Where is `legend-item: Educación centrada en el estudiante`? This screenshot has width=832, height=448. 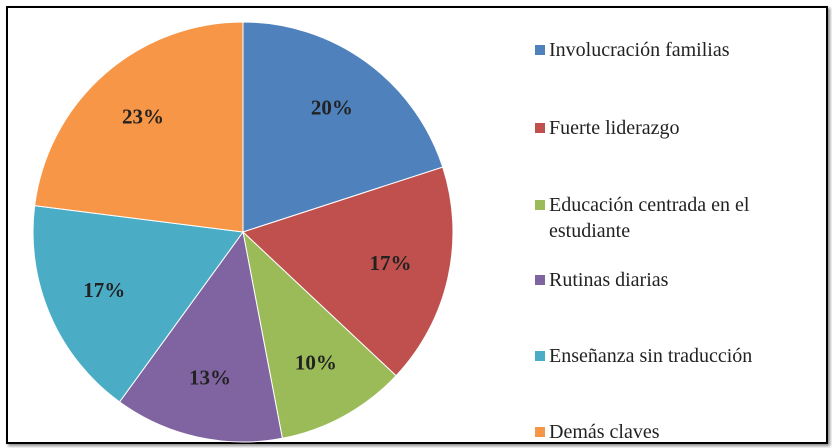 legend-item: Educación centrada en el estudiante is located at coordinates (682, 218).